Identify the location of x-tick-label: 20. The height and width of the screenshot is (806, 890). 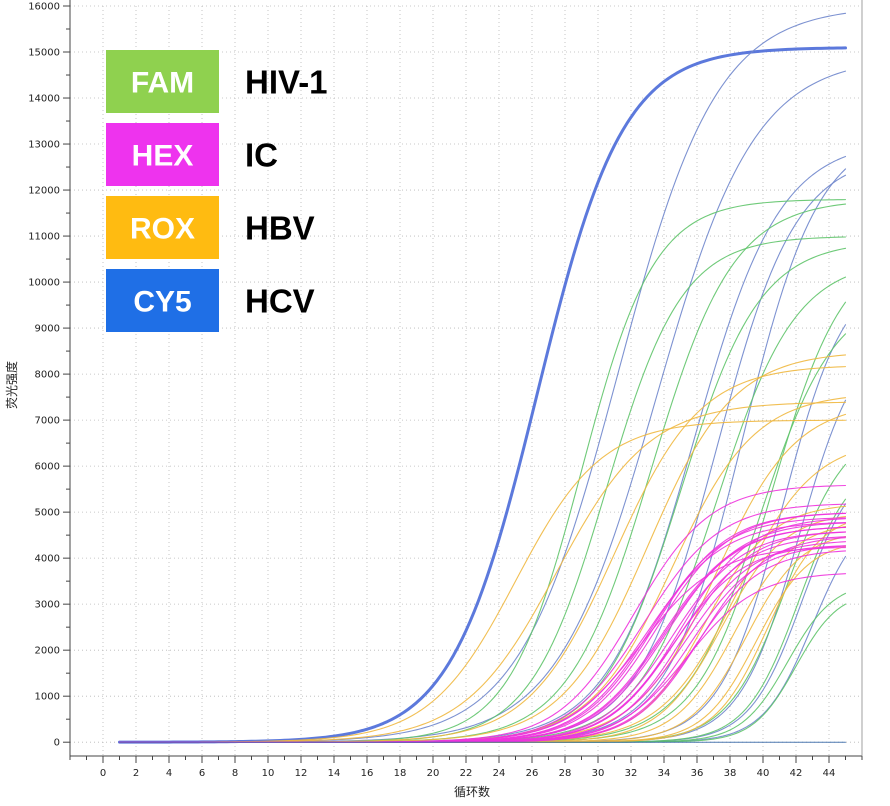
(433, 773).